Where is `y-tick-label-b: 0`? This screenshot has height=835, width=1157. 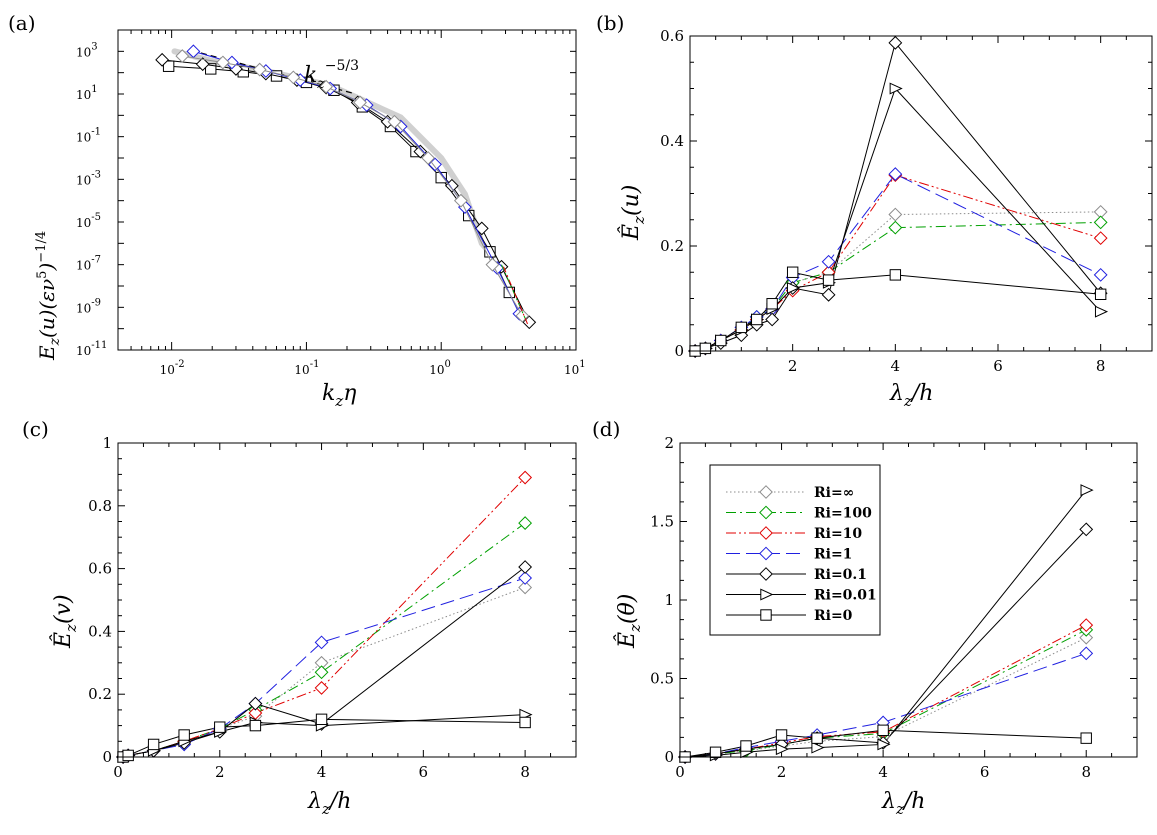
y-tick-label-b: 0 is located at coordinates (679, 351).